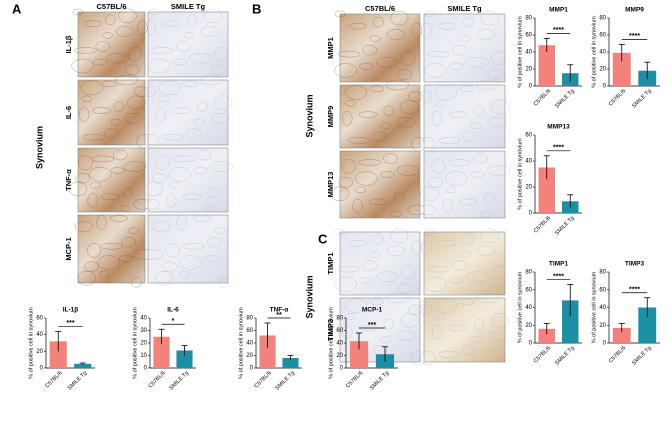  What do you see at coordinates (330, 117) in the screenshot?
I see `row-label: MMP9` at bounding box center [330, 117].